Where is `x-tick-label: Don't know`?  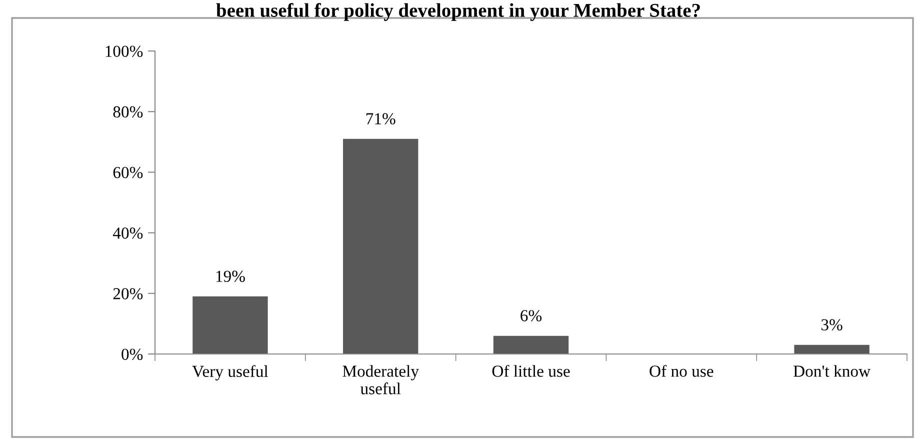 x-tick-label: Don't know is located at coordinates (832, 371).